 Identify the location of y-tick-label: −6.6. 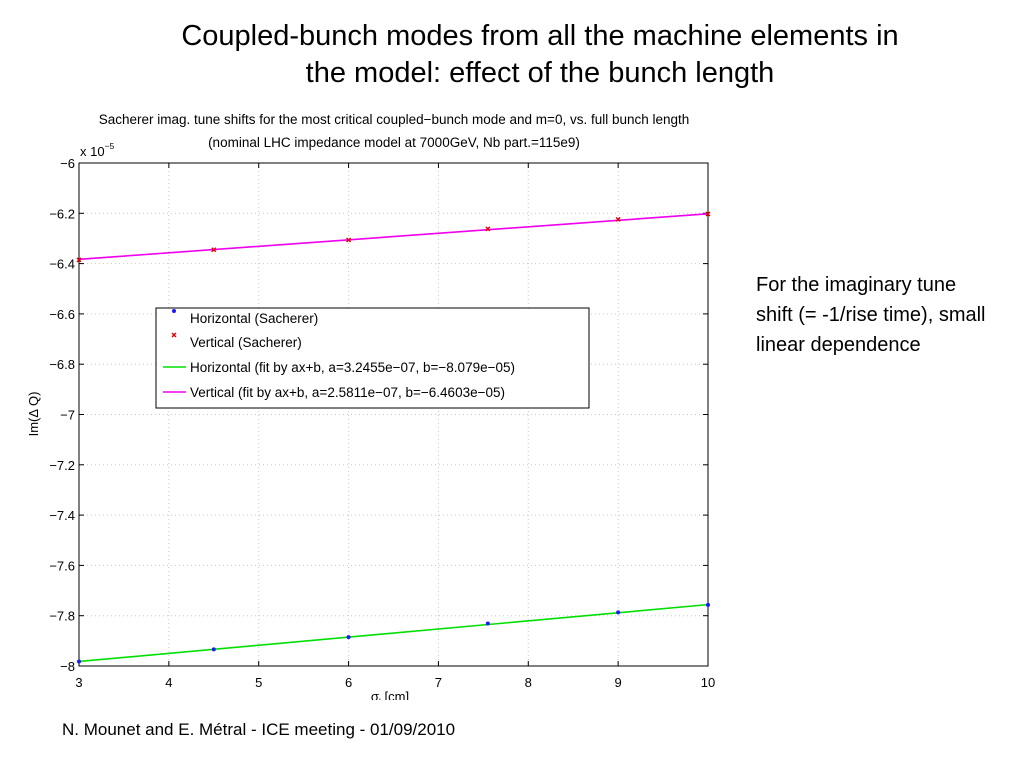
(62, 314).